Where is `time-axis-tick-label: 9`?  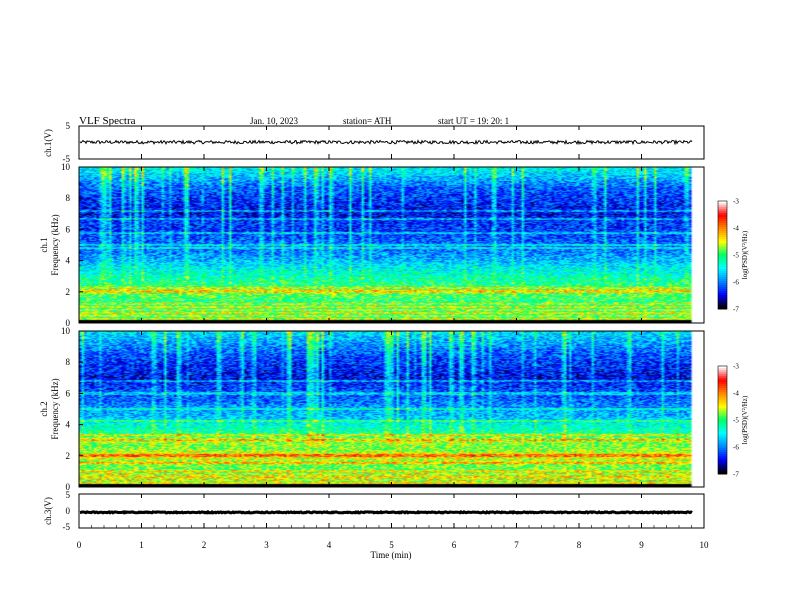
time-axis-tick-label: 9 is located at coordinates (641, 545).